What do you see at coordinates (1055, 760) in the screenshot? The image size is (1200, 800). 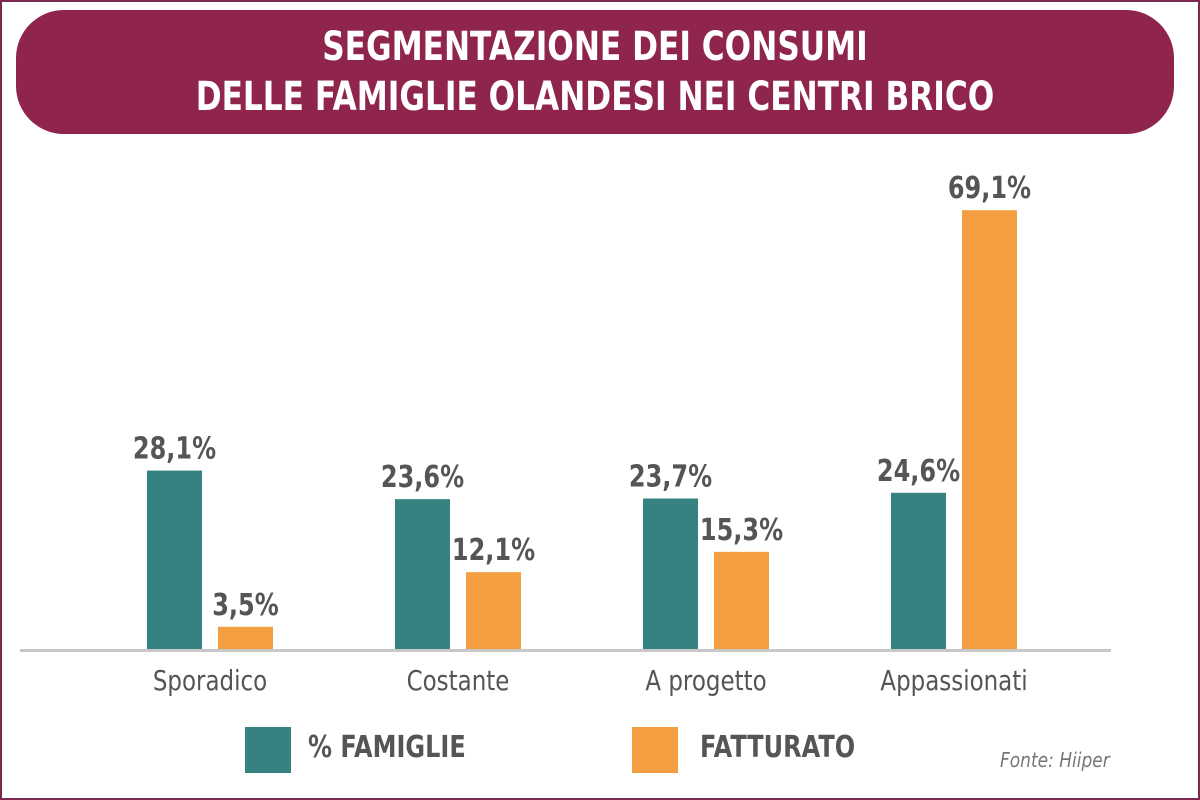 I see `source-note: Fonte: Hiiper` at bounding box center [1055, 760].